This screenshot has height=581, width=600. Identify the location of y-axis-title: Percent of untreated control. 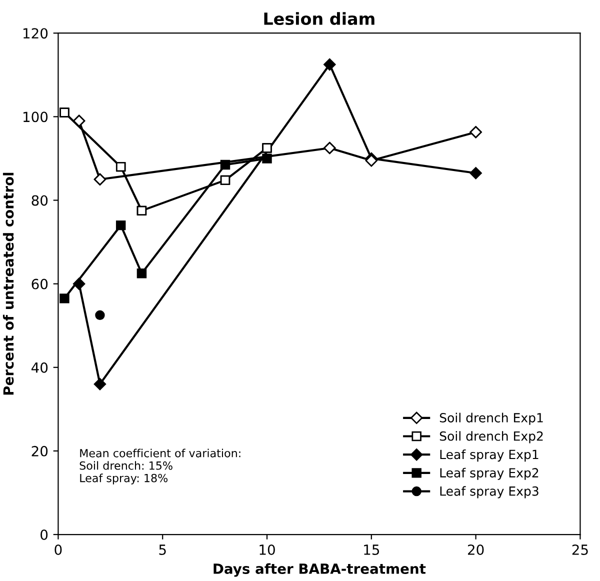
(8, 283).